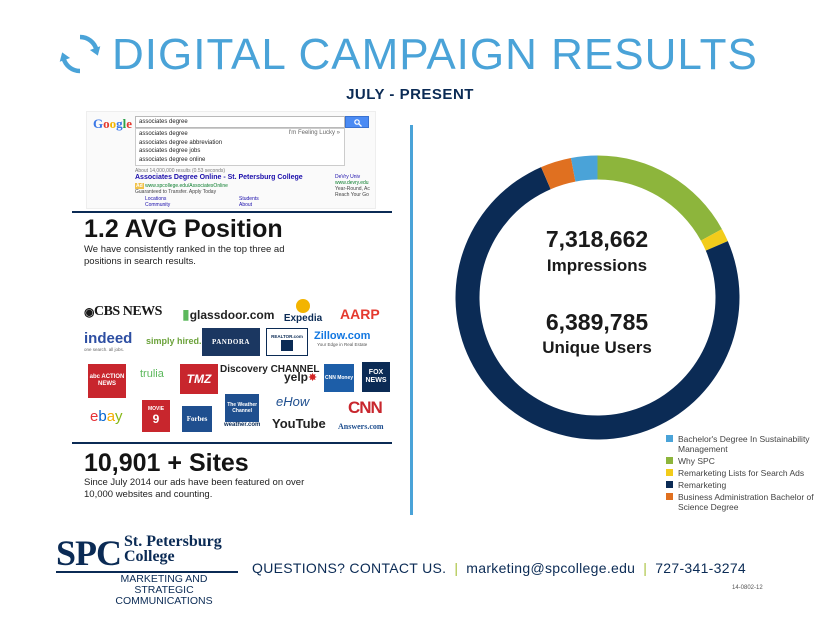 This screenshot has height=630, width=820. What do you see at coordinates (173, 549) in the screenshot?
I see `spc-logo-name: St. Petersburg College` at bounding box center [173, 549].